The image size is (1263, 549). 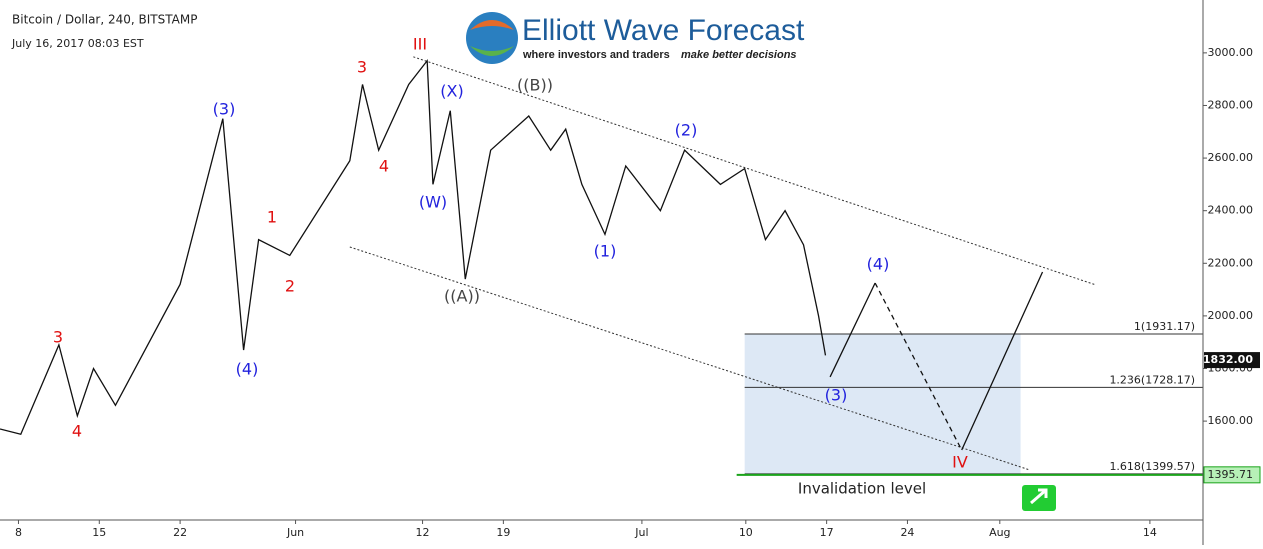 What do you see at coordinates (663, 30) in the screenshot?
I see `logo-name: Elliott Wave Forecast` at bounding box center [663, 30].